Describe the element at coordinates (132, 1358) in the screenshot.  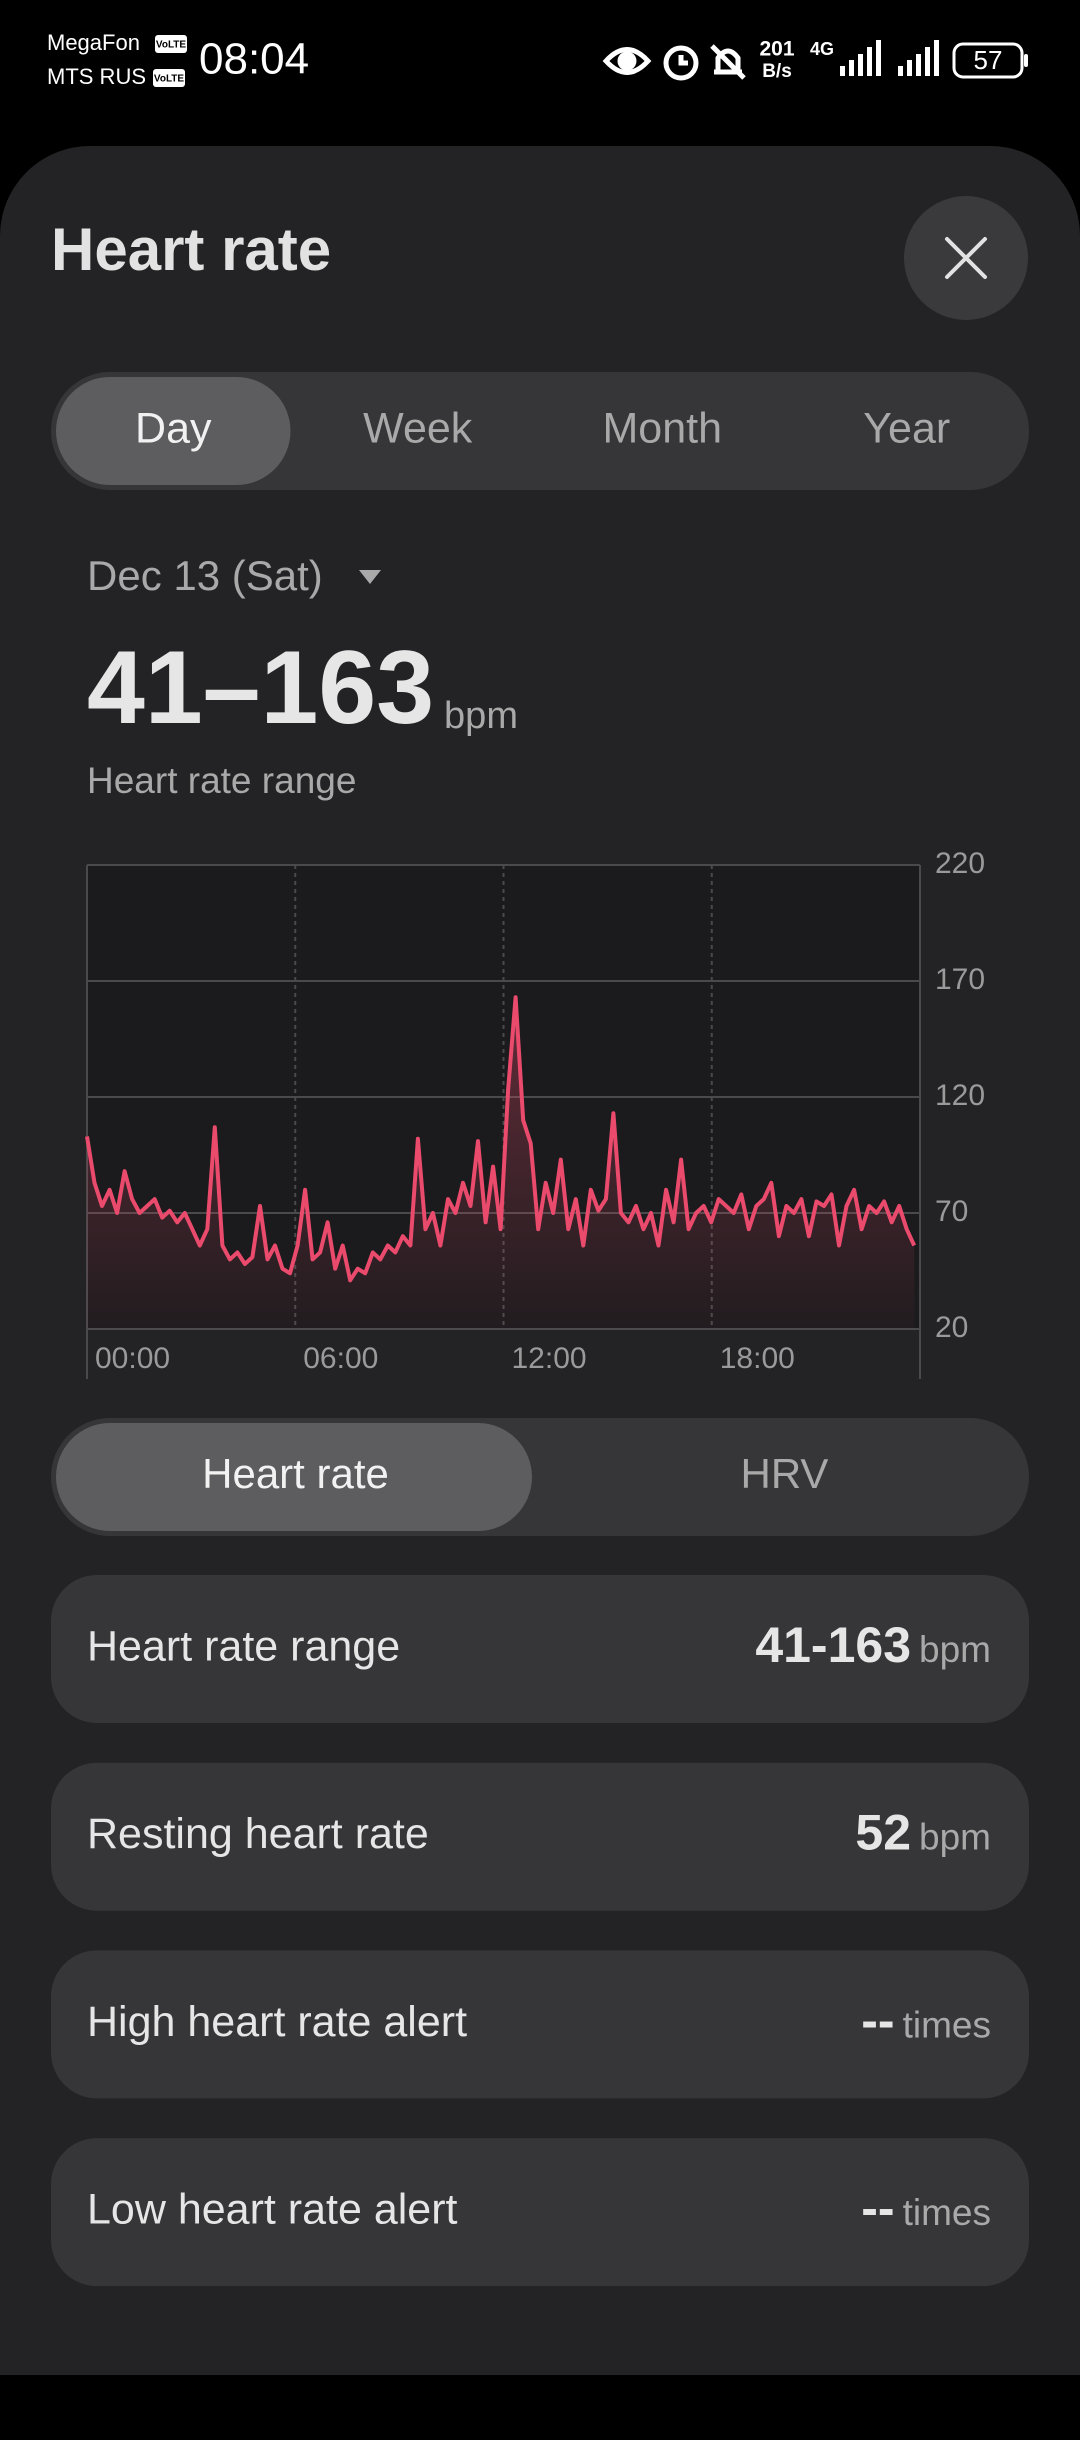
I see `x-tick-label: 00:00` at that location.